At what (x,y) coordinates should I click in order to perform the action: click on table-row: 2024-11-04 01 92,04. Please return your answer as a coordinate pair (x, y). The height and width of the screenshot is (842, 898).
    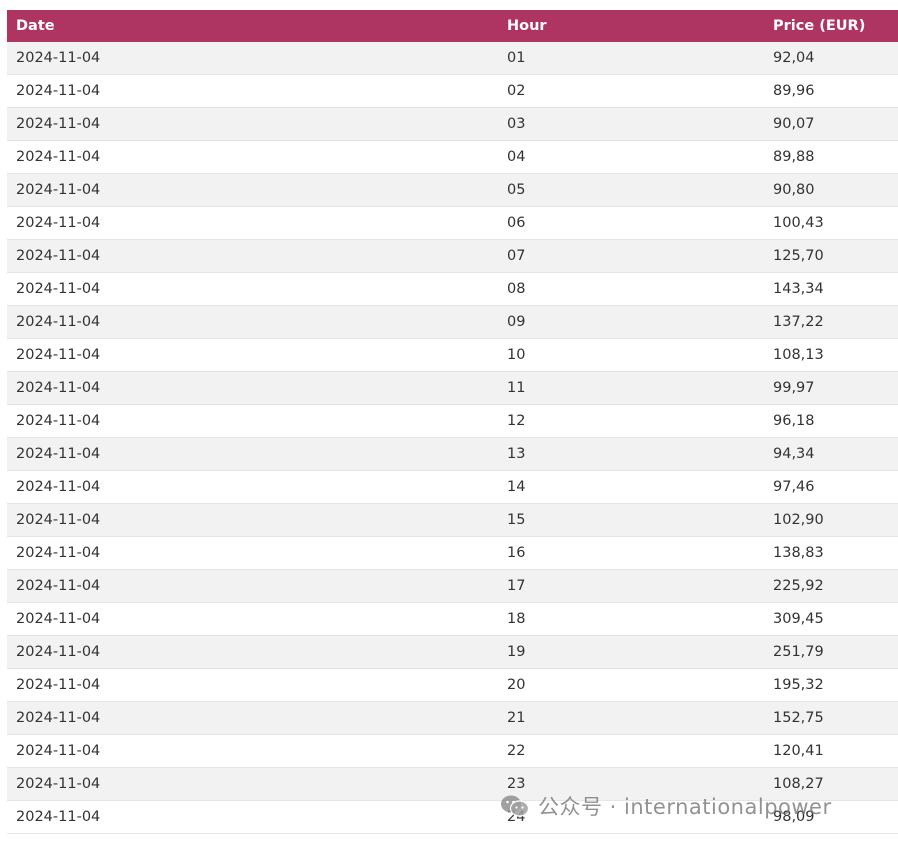
    Looking at the image, I should click on (452, 58).